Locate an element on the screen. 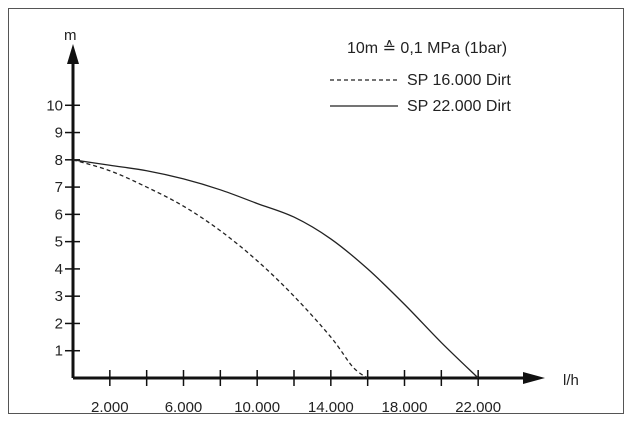 The width and height of the screenshot is (632, 421). y-axis-label: m is located at coordinates (70, 35).